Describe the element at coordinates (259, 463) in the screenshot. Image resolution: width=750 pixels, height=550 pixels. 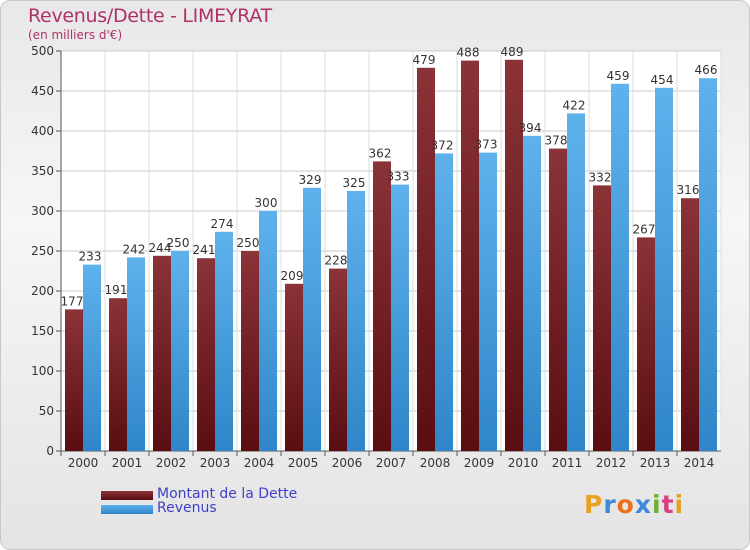
I see `x-tick-label: 2004` at that location.